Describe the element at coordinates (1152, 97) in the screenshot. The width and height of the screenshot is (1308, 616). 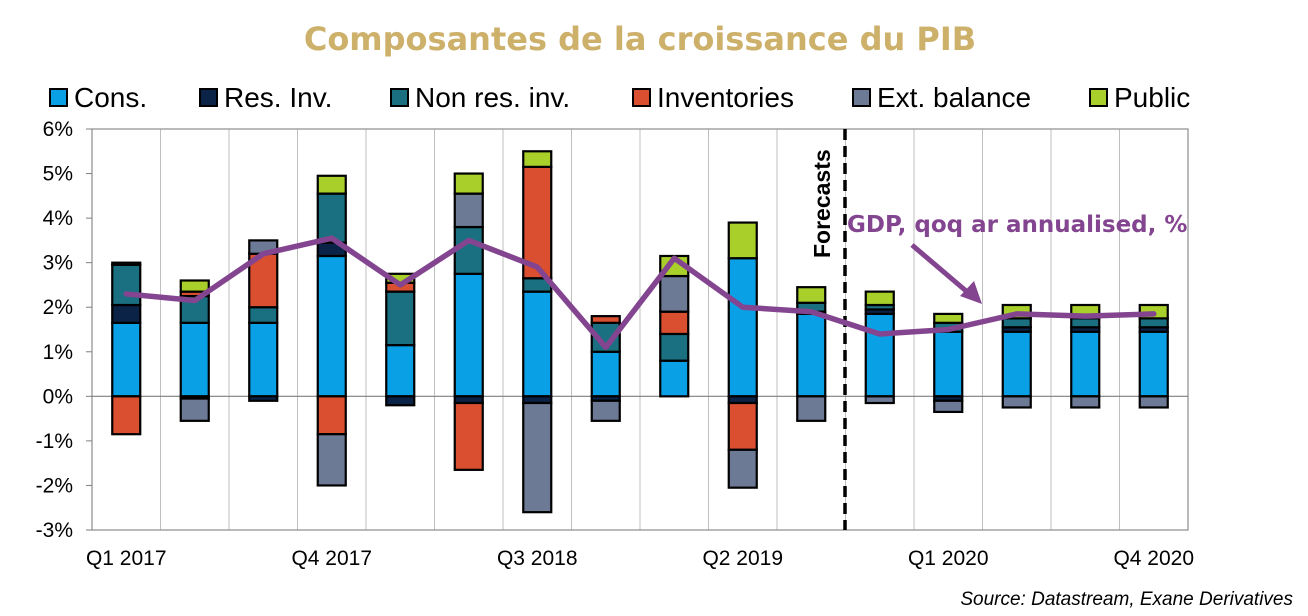
I see `legend-label: Public` at that location.